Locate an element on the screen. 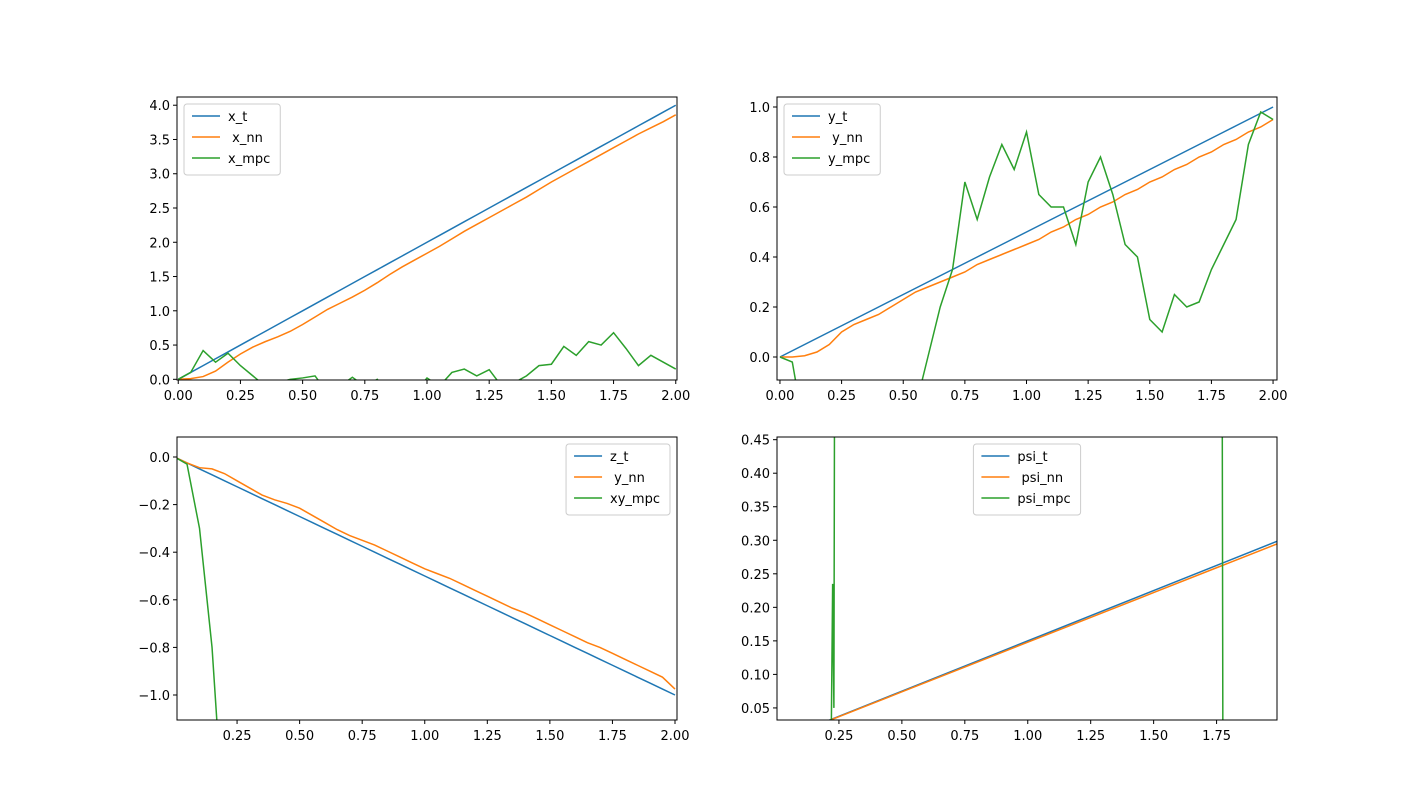 The image size is (1419, 810). y-tick-label: −0.4 is located at coordinates (154, 553).